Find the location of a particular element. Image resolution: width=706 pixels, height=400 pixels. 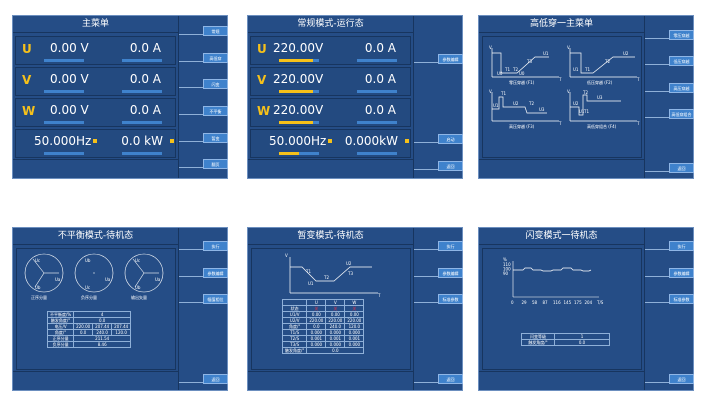

softkey-button: 低压穿越 is located at coordinates (681, 61).